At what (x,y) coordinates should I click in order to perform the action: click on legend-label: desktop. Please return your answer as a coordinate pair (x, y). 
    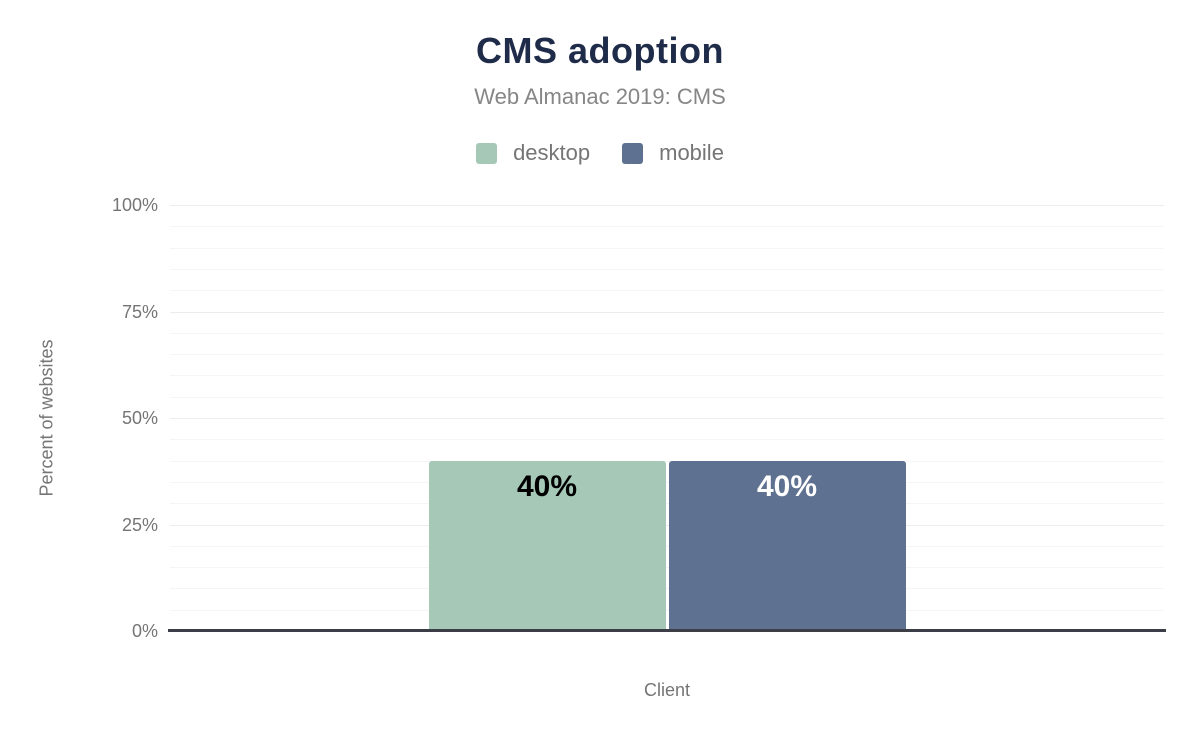
    Looking at the image, I should click on (552, 152).